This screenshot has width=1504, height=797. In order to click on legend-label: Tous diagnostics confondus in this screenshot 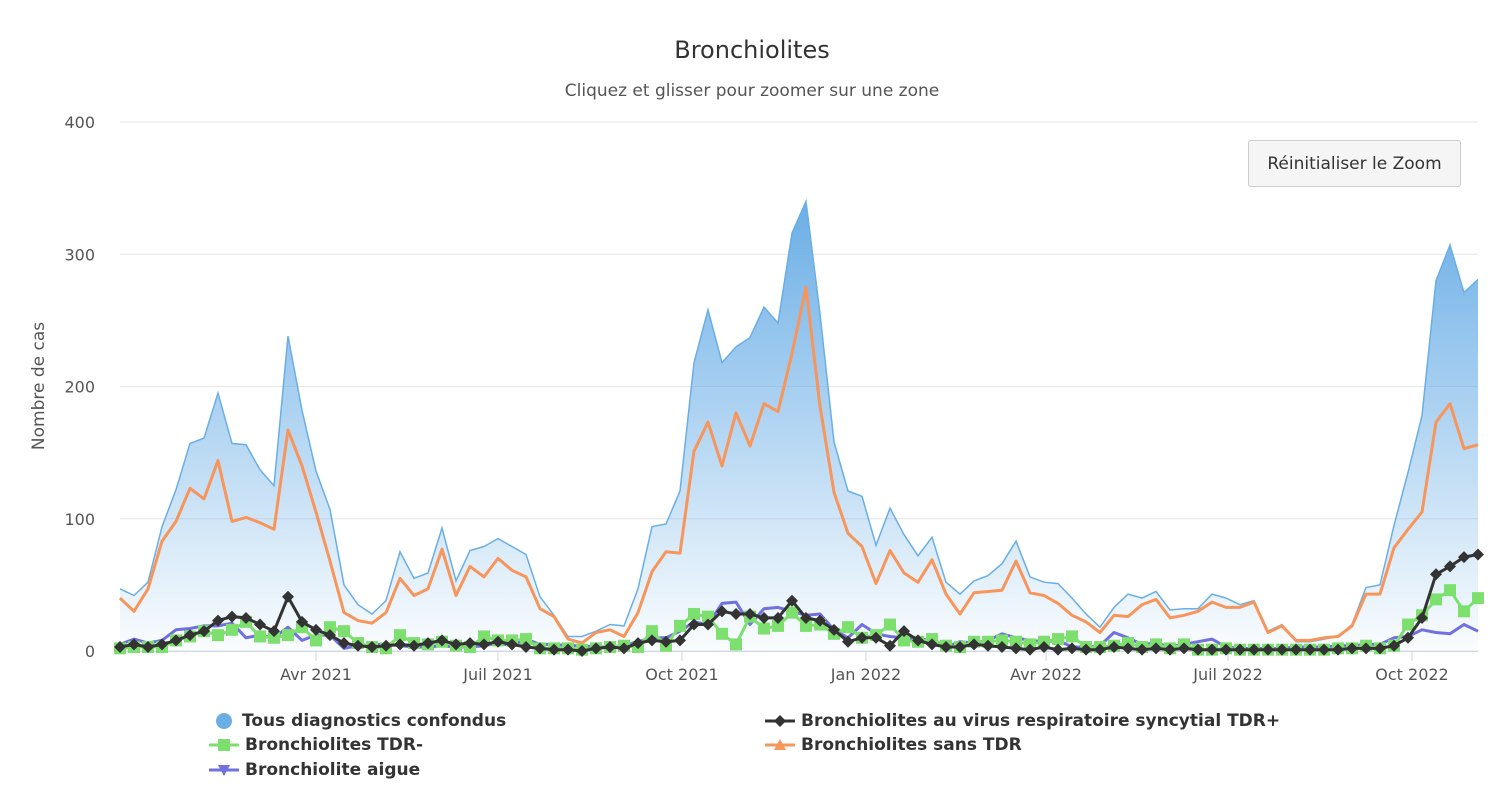, I will do `click(374, 721)`.